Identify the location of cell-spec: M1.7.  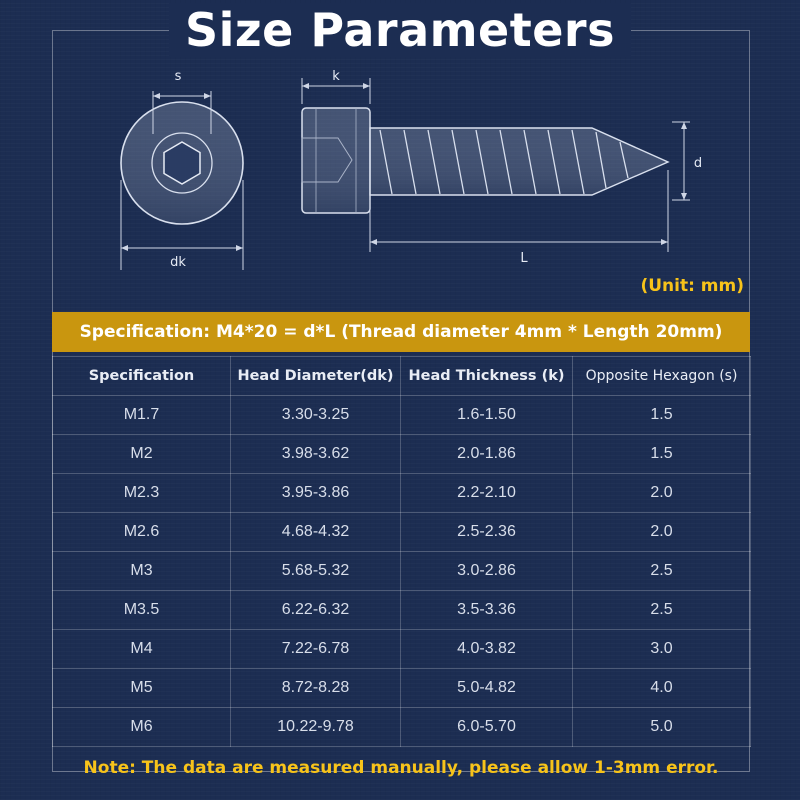
(141, 415).